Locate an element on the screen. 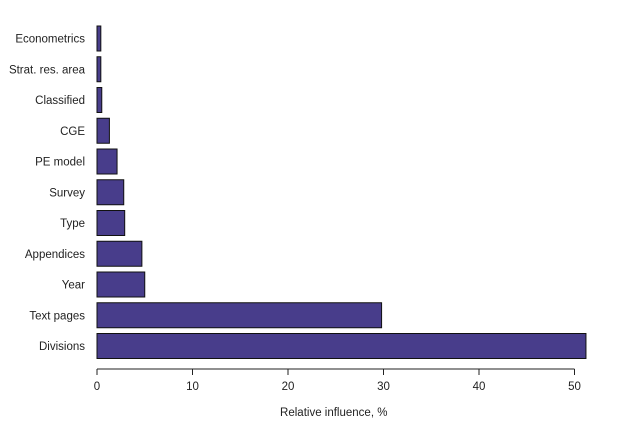  x-tick-label: 30 is located at coordinates (383, 387).